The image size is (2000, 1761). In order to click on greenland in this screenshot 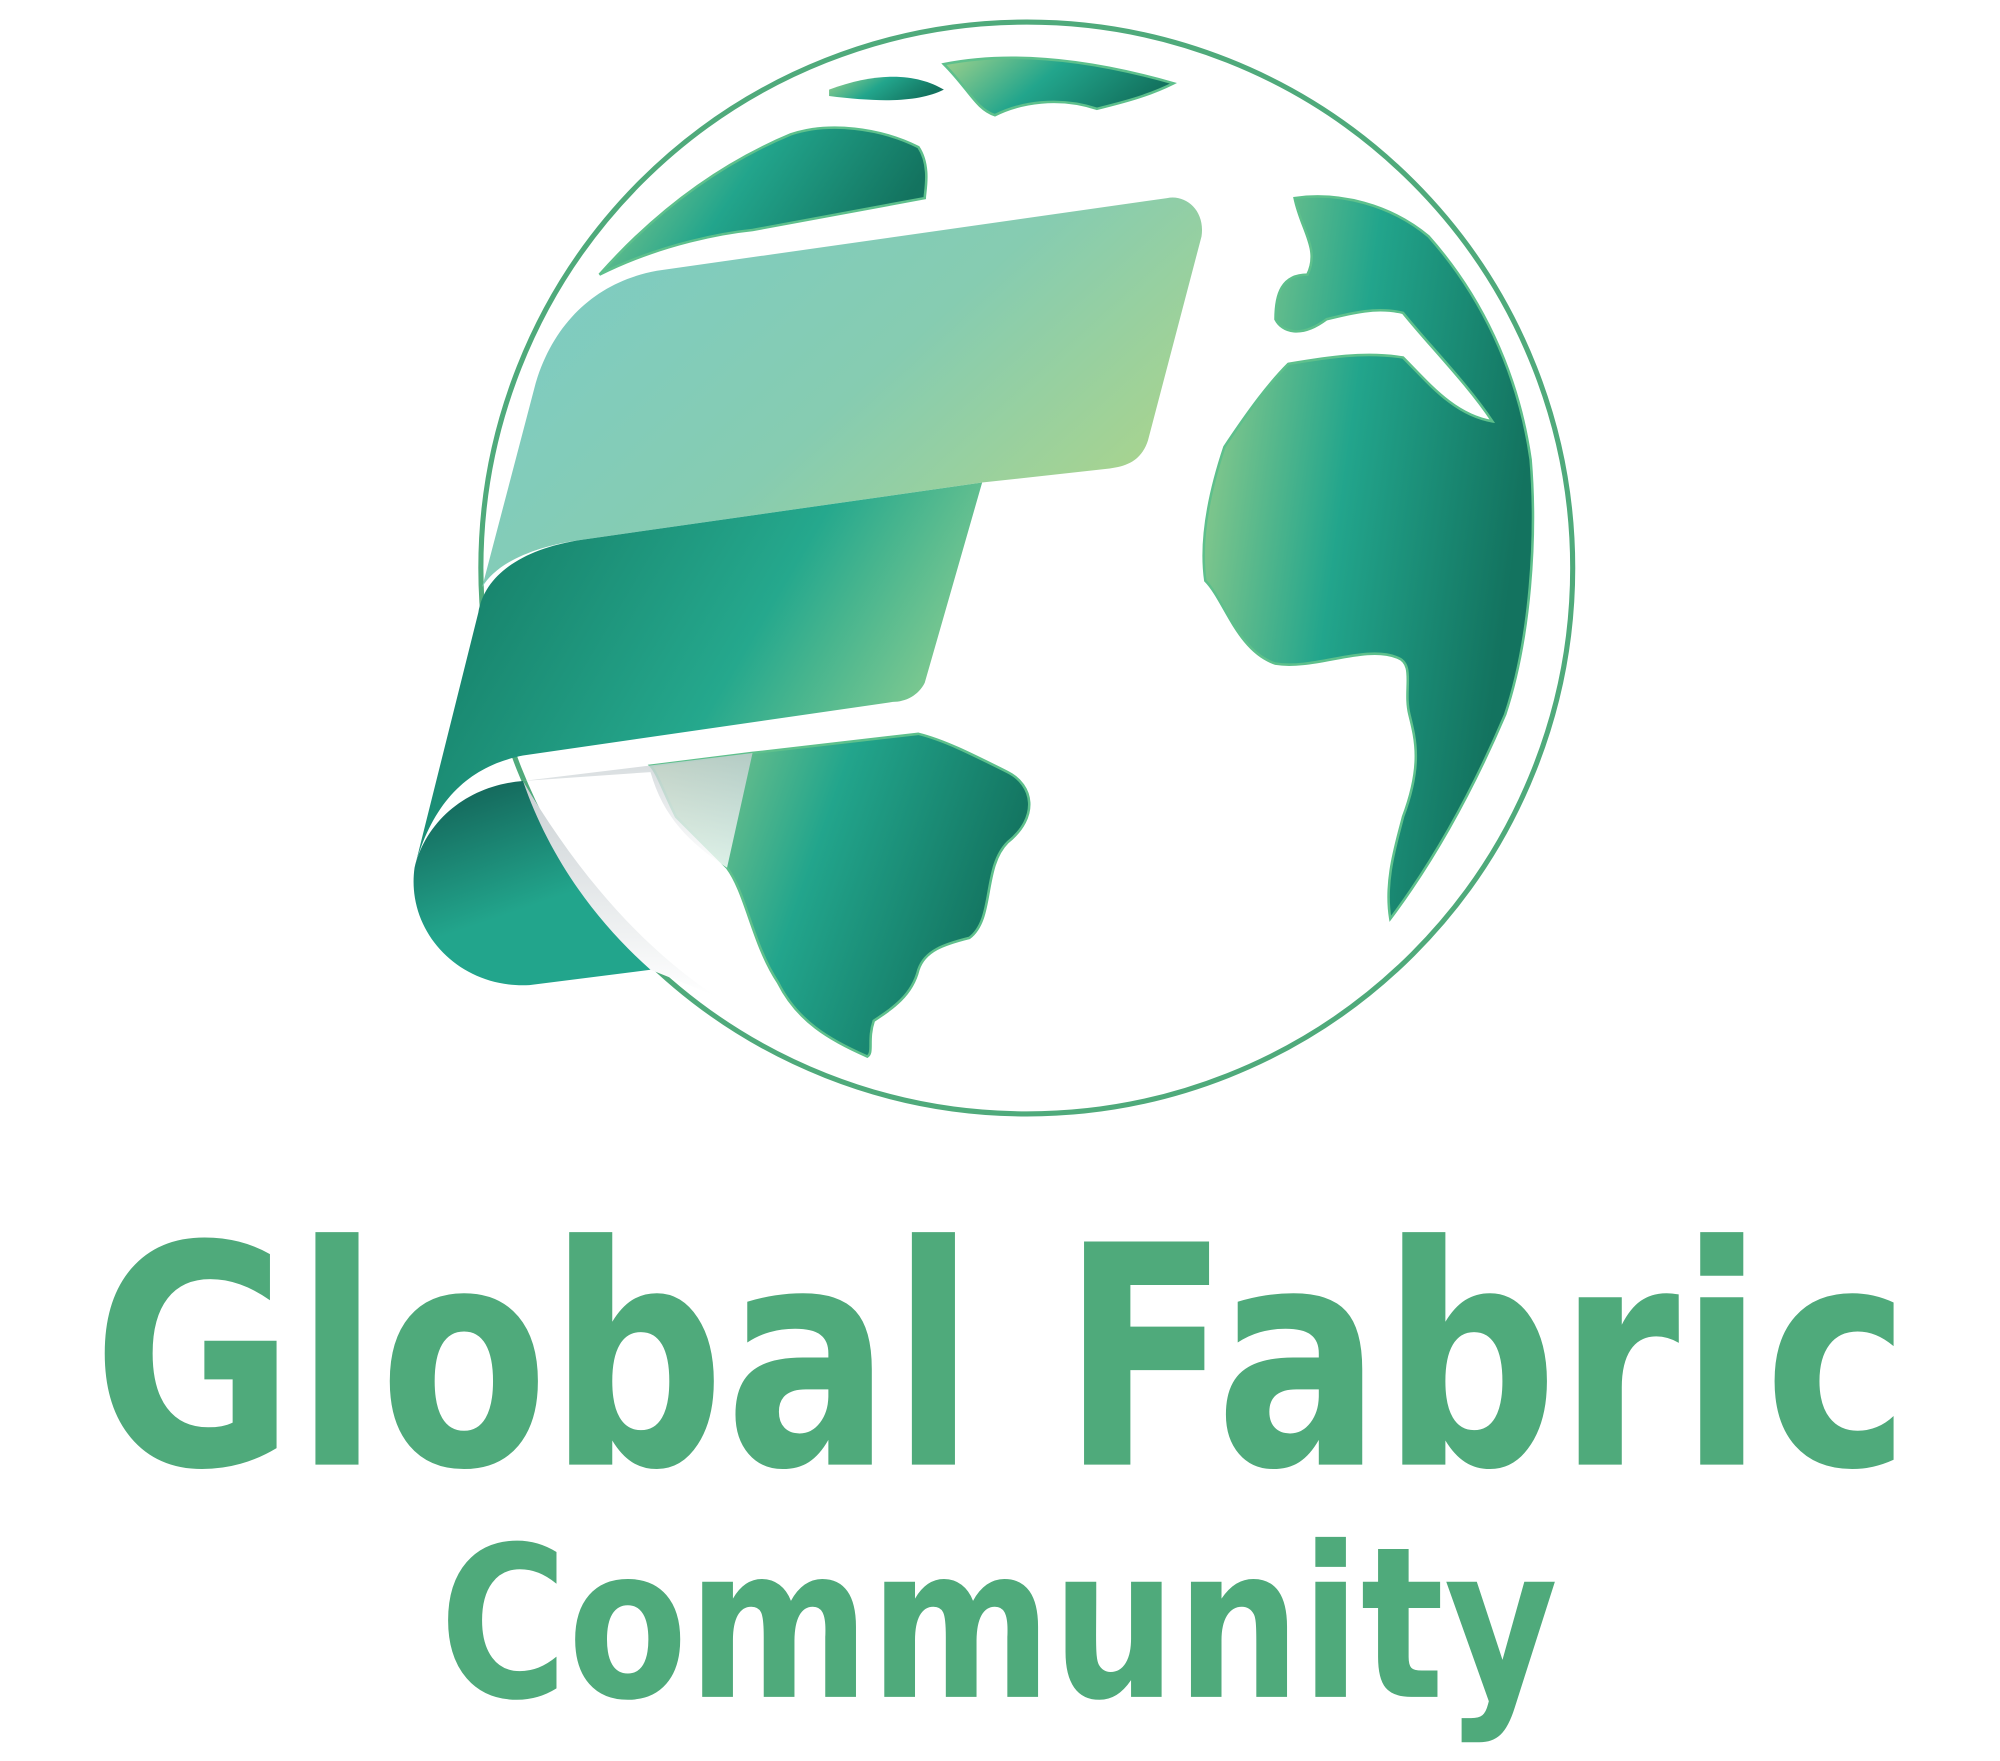, I will do `click(1059, 86)`.